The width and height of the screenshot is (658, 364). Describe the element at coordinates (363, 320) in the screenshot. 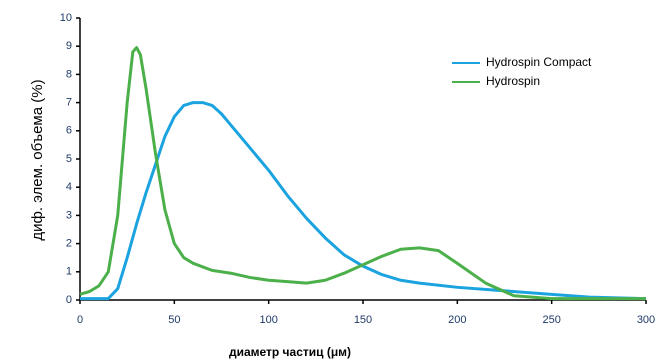

I see `x-tick-label: 150` at that location.